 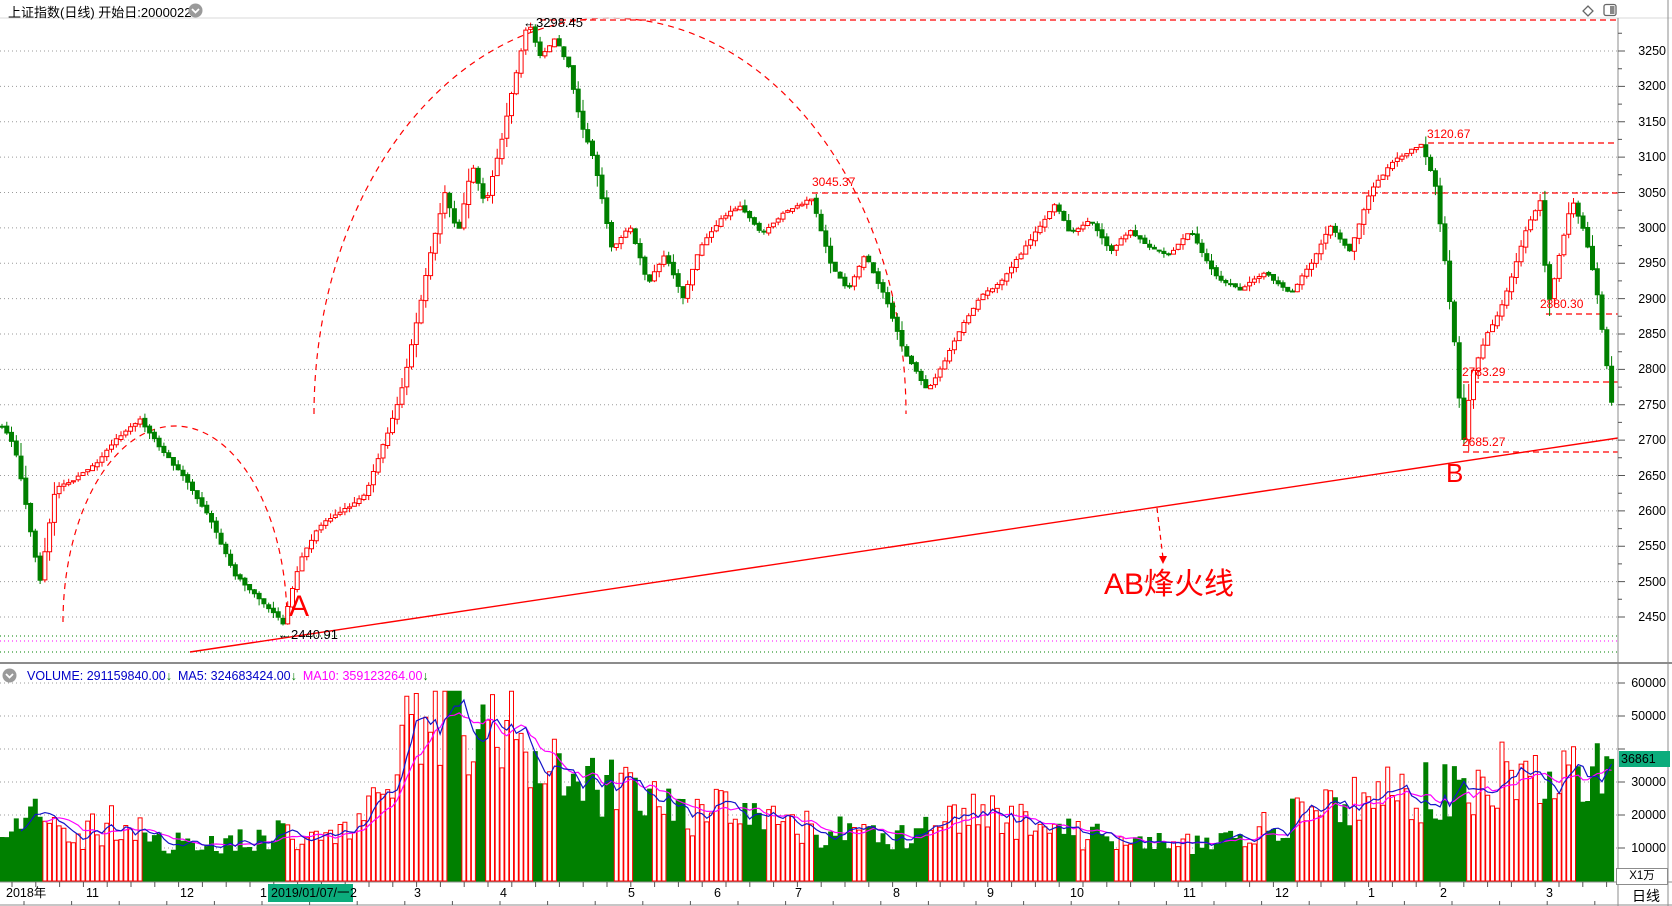 I want to click on volume-axis-label: 50000, so click(x=1648, y=716).